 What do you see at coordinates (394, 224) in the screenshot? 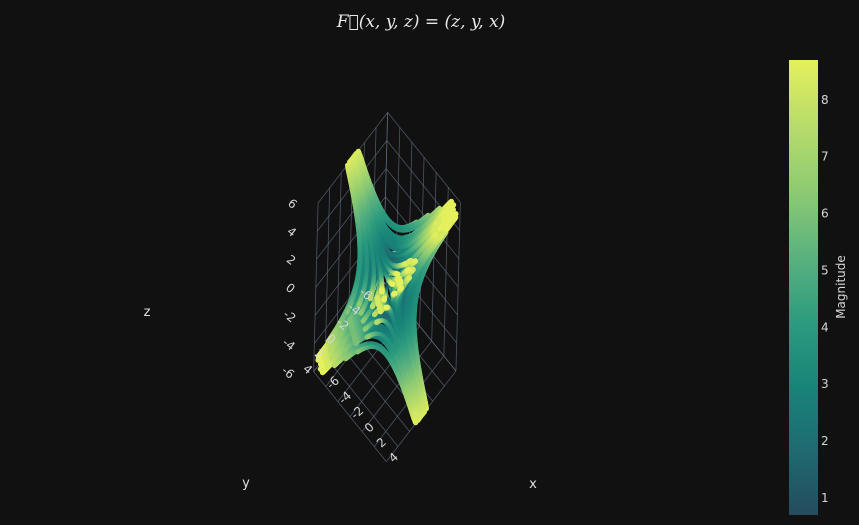
I see `streamtube-segment` at bounding box center [394, 224].